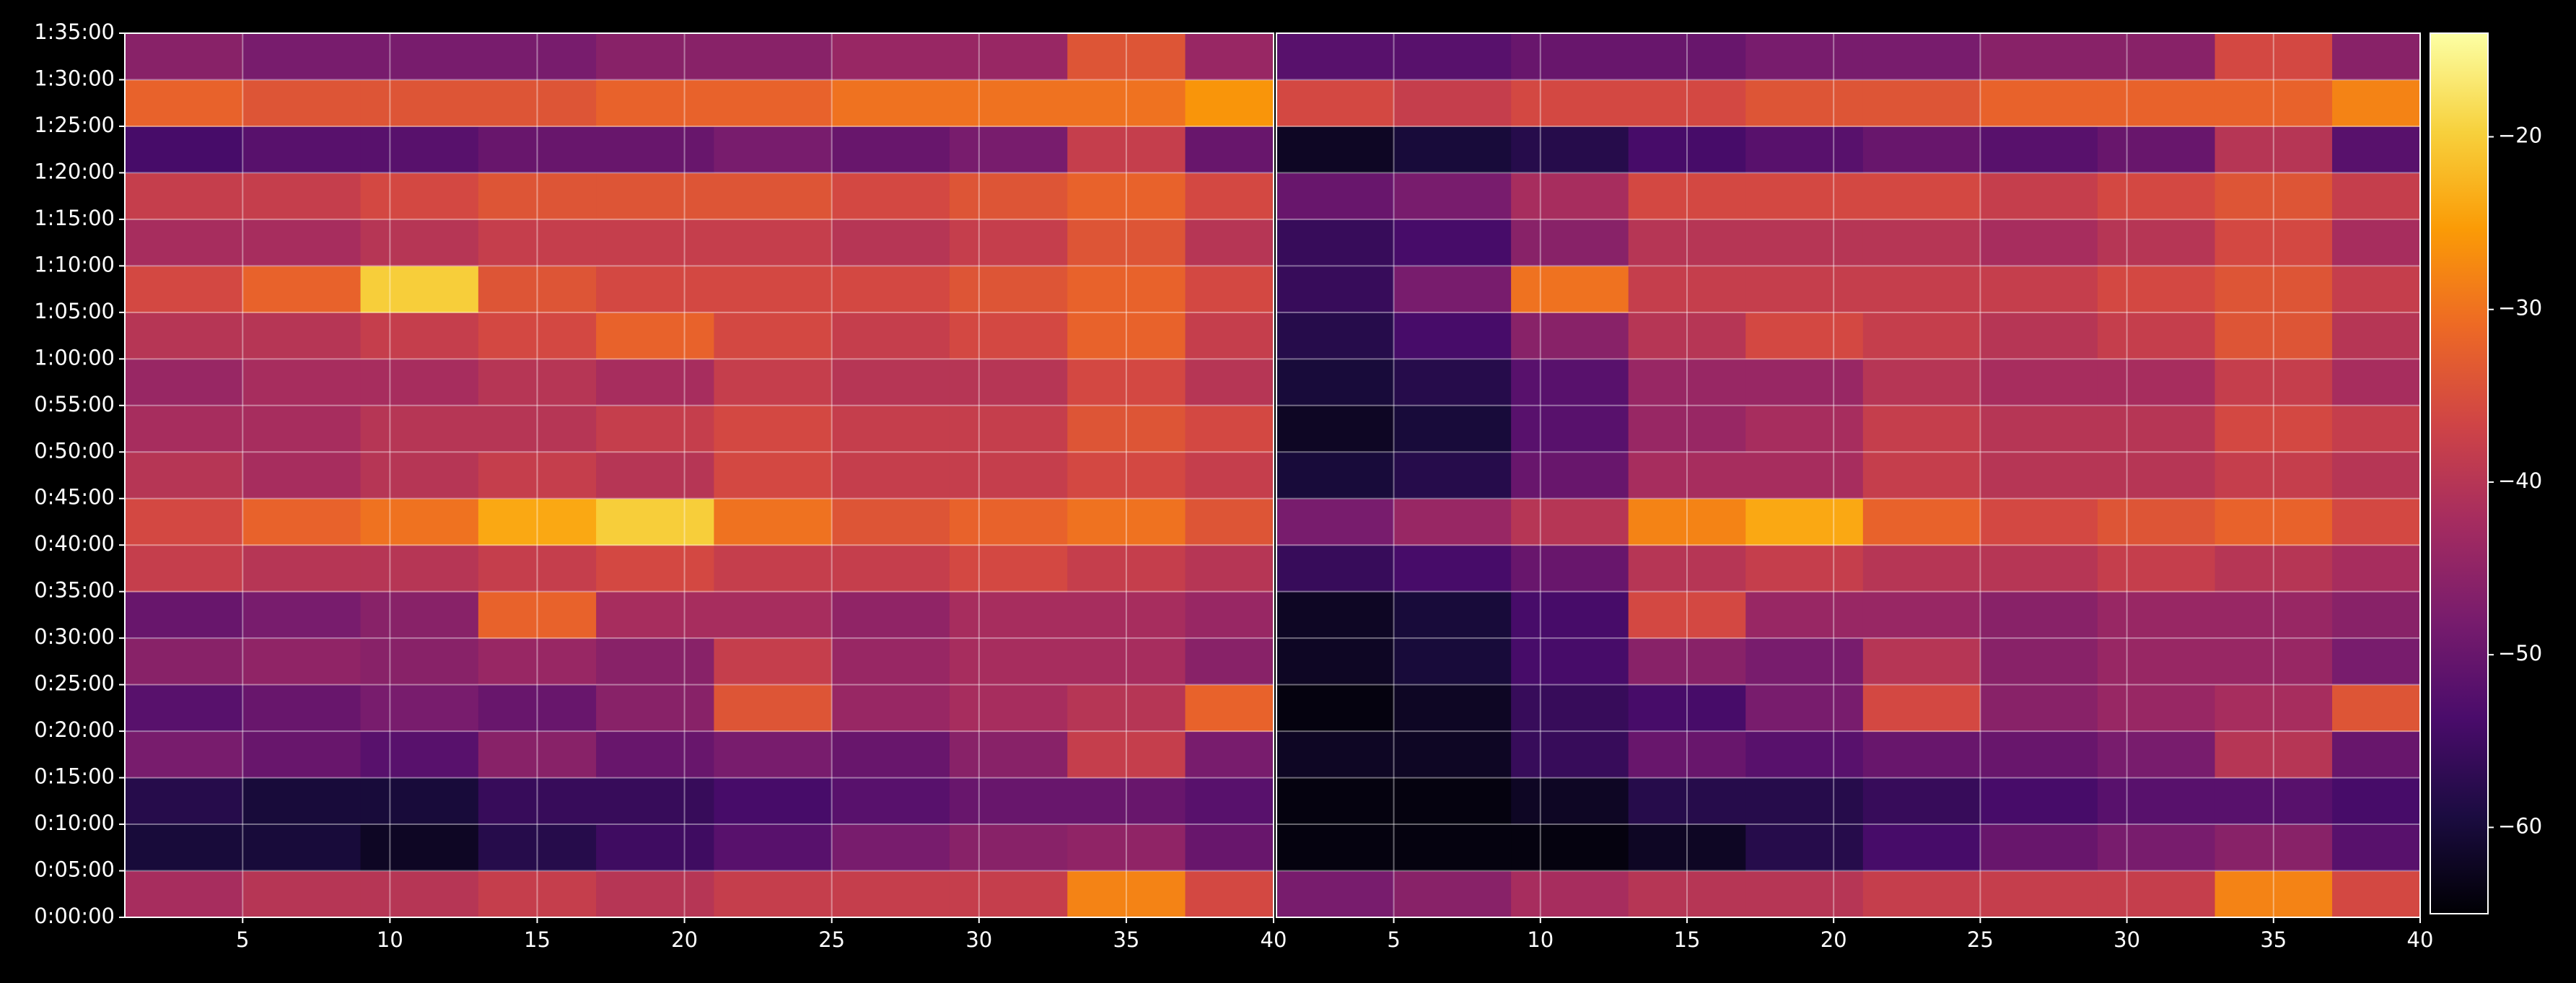  I want to click on y-tick-label: 0:20:00, so click(74, 729).